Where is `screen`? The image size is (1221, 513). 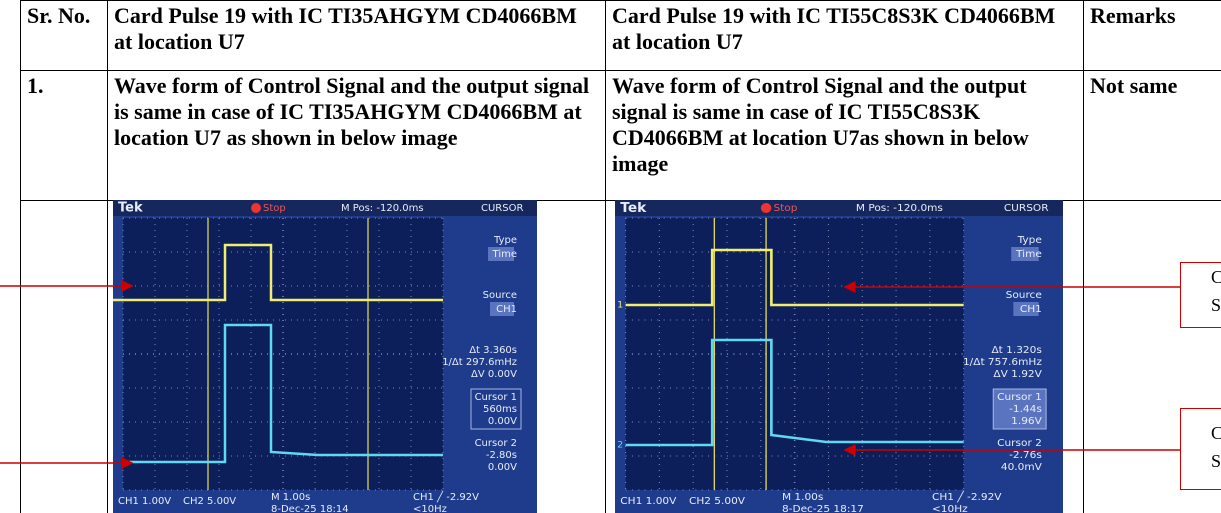
screen is located at coordinates (283, 354).